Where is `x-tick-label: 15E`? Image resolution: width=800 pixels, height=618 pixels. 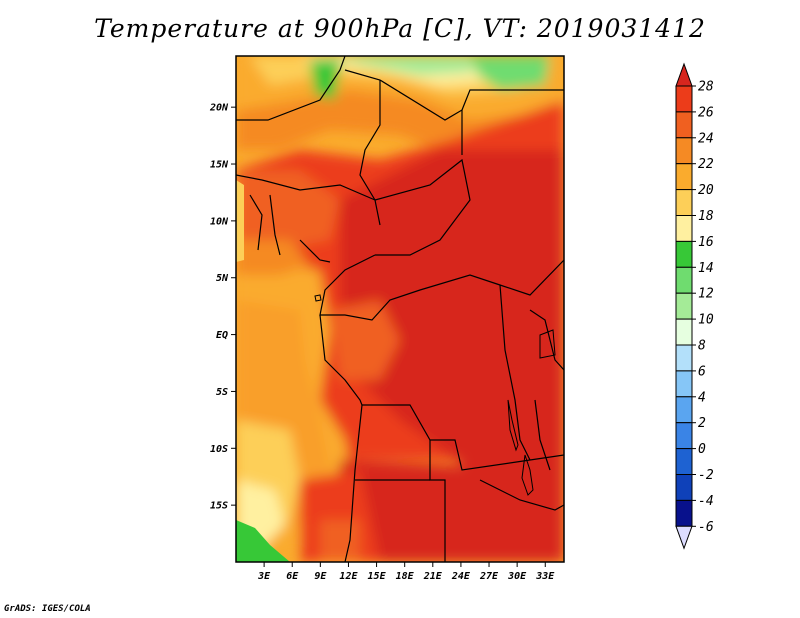
x-tick-label: 15E is located at coordinates (377, 576).